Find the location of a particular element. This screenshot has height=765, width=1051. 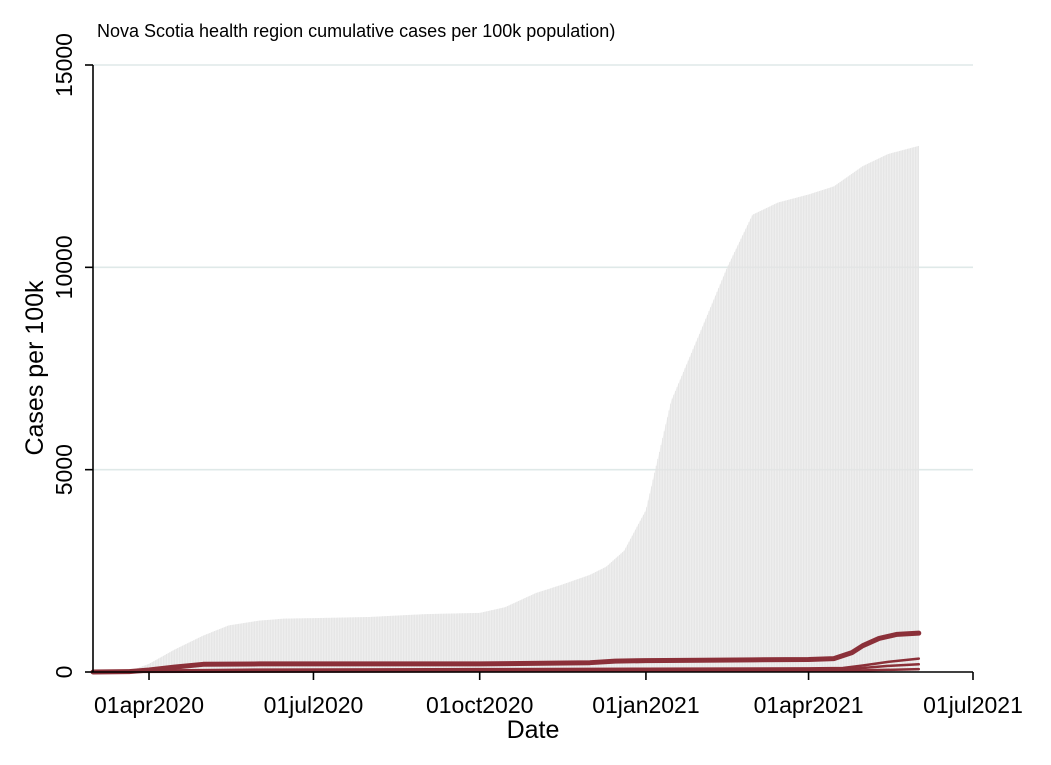

x-axis-label: Date is located at coordinates (533, 730).